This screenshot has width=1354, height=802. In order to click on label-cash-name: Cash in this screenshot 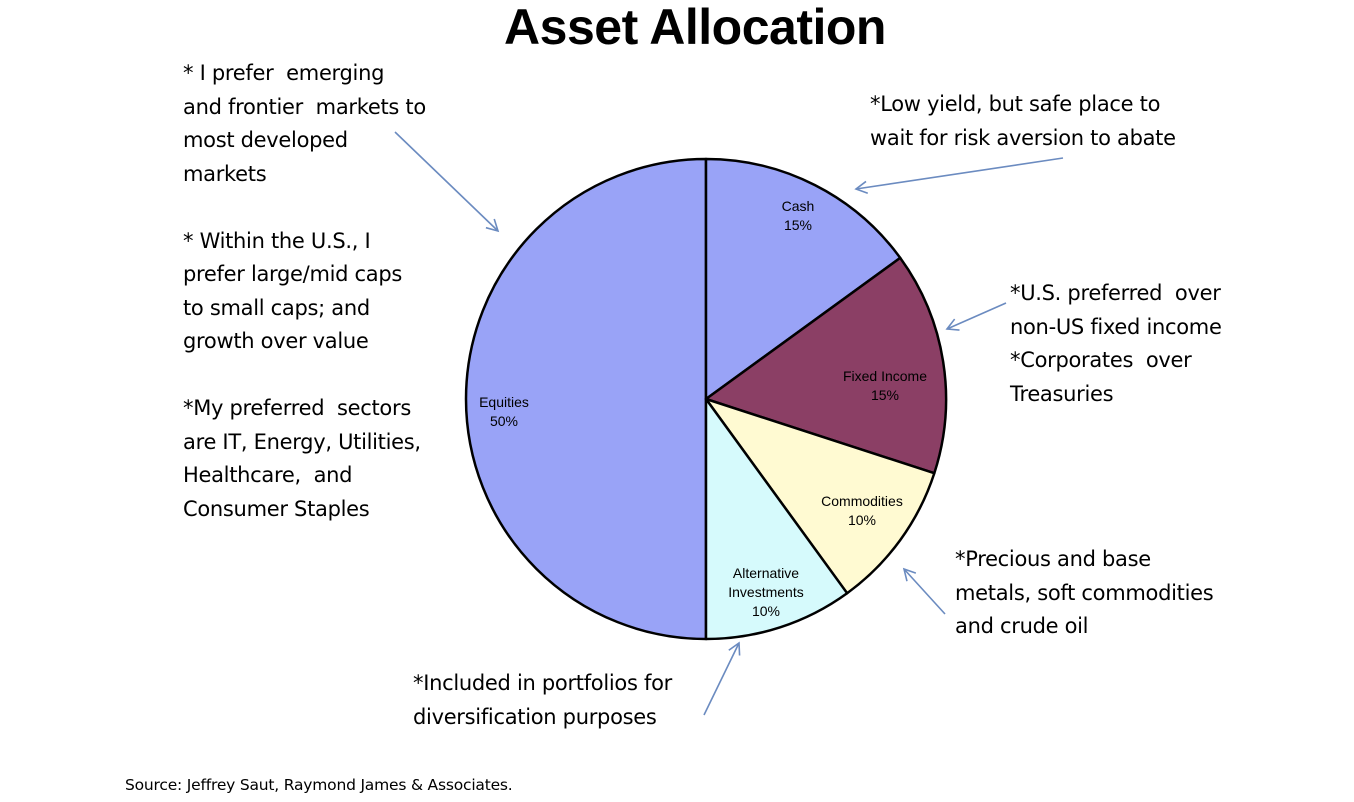, I will do `click(798, 206)`.